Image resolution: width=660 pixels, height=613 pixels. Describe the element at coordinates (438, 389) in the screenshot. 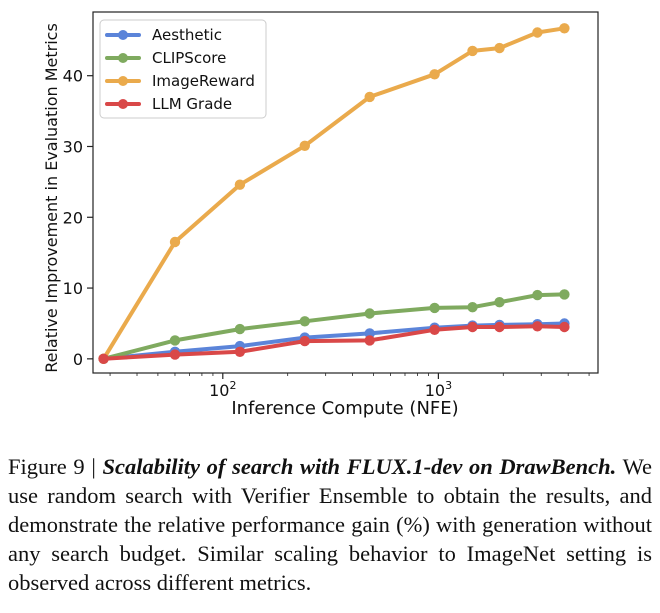

I see `x-tick-label: 10³` at that location.